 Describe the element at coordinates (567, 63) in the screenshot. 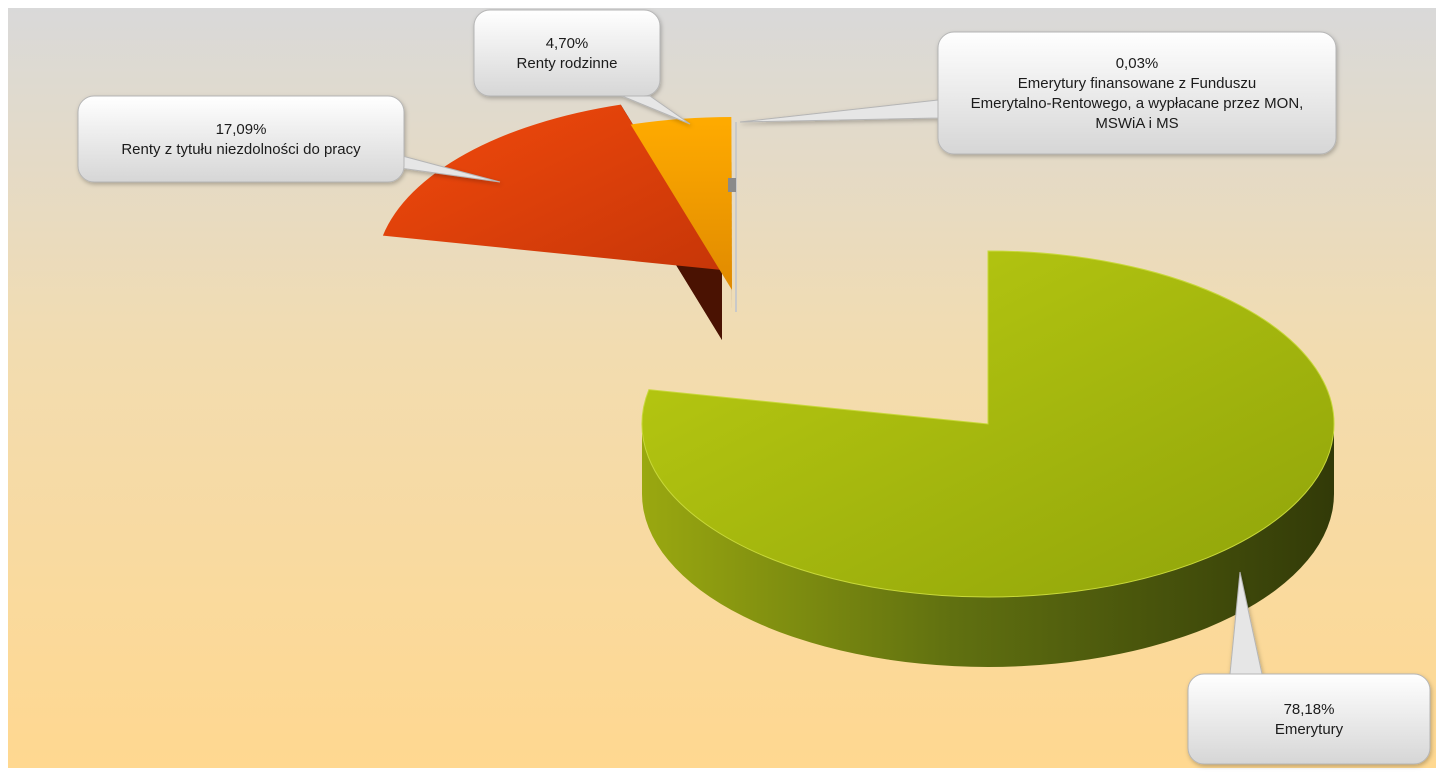

I see `data-label-category: Renty rodzinne` at that location.